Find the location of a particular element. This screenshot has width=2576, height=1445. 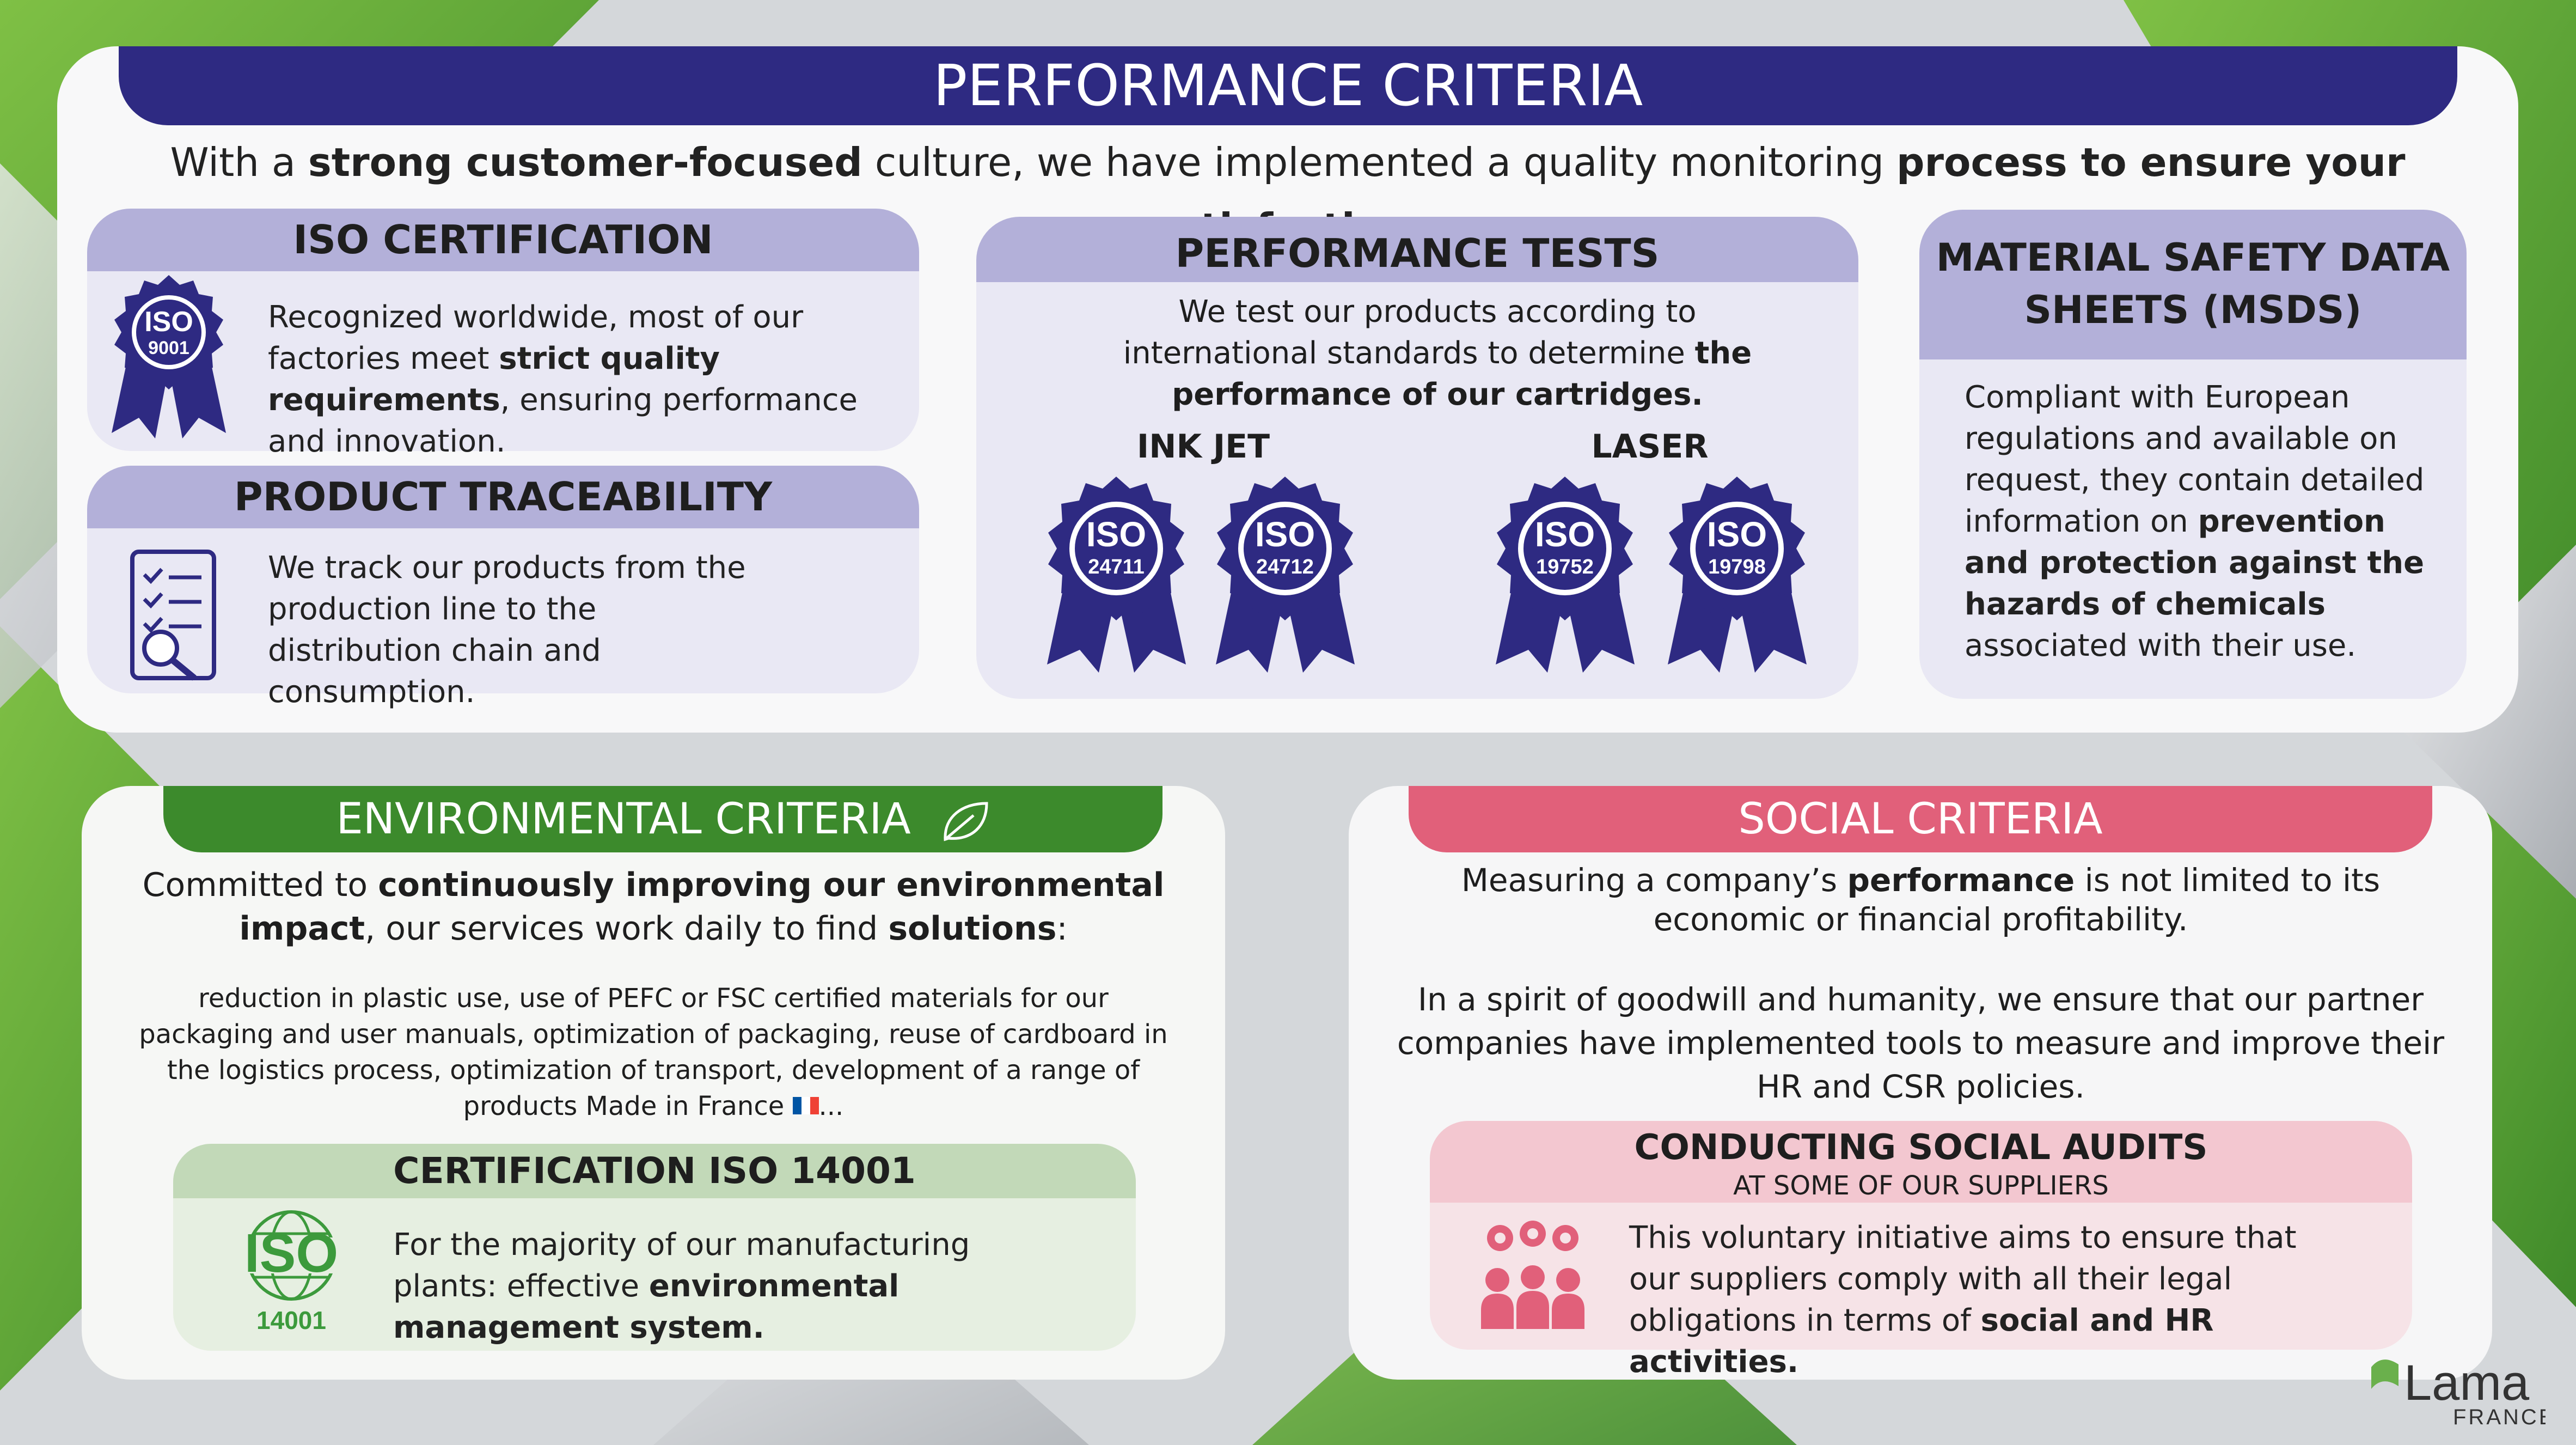

msds-card: MATERIAL SAFETY DATA SHEETS (MSDS) is located at coordinates (2193, 454).